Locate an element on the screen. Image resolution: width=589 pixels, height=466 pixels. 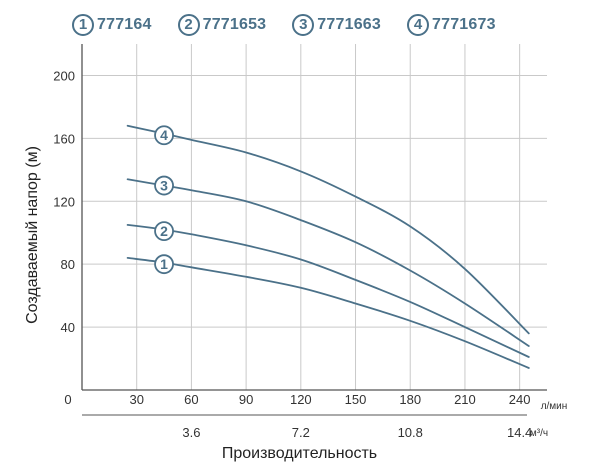
x-axis-title: Производительность is located at coordinates (299, 453).